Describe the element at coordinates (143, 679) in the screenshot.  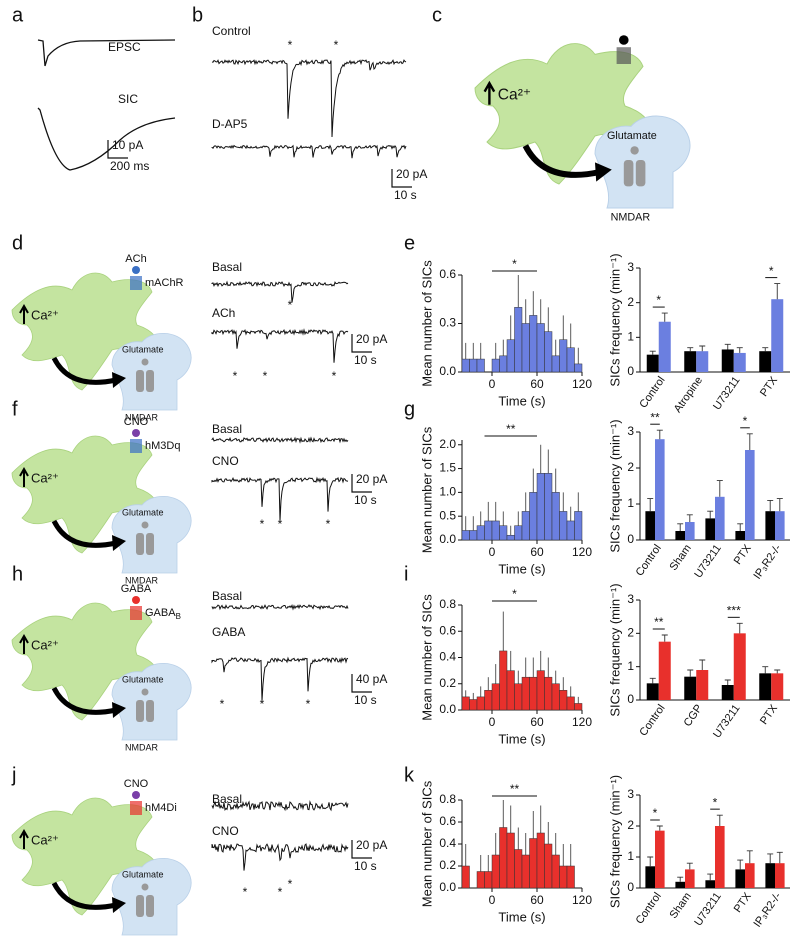
I see `transmitter-label: Glutamate` at that location.